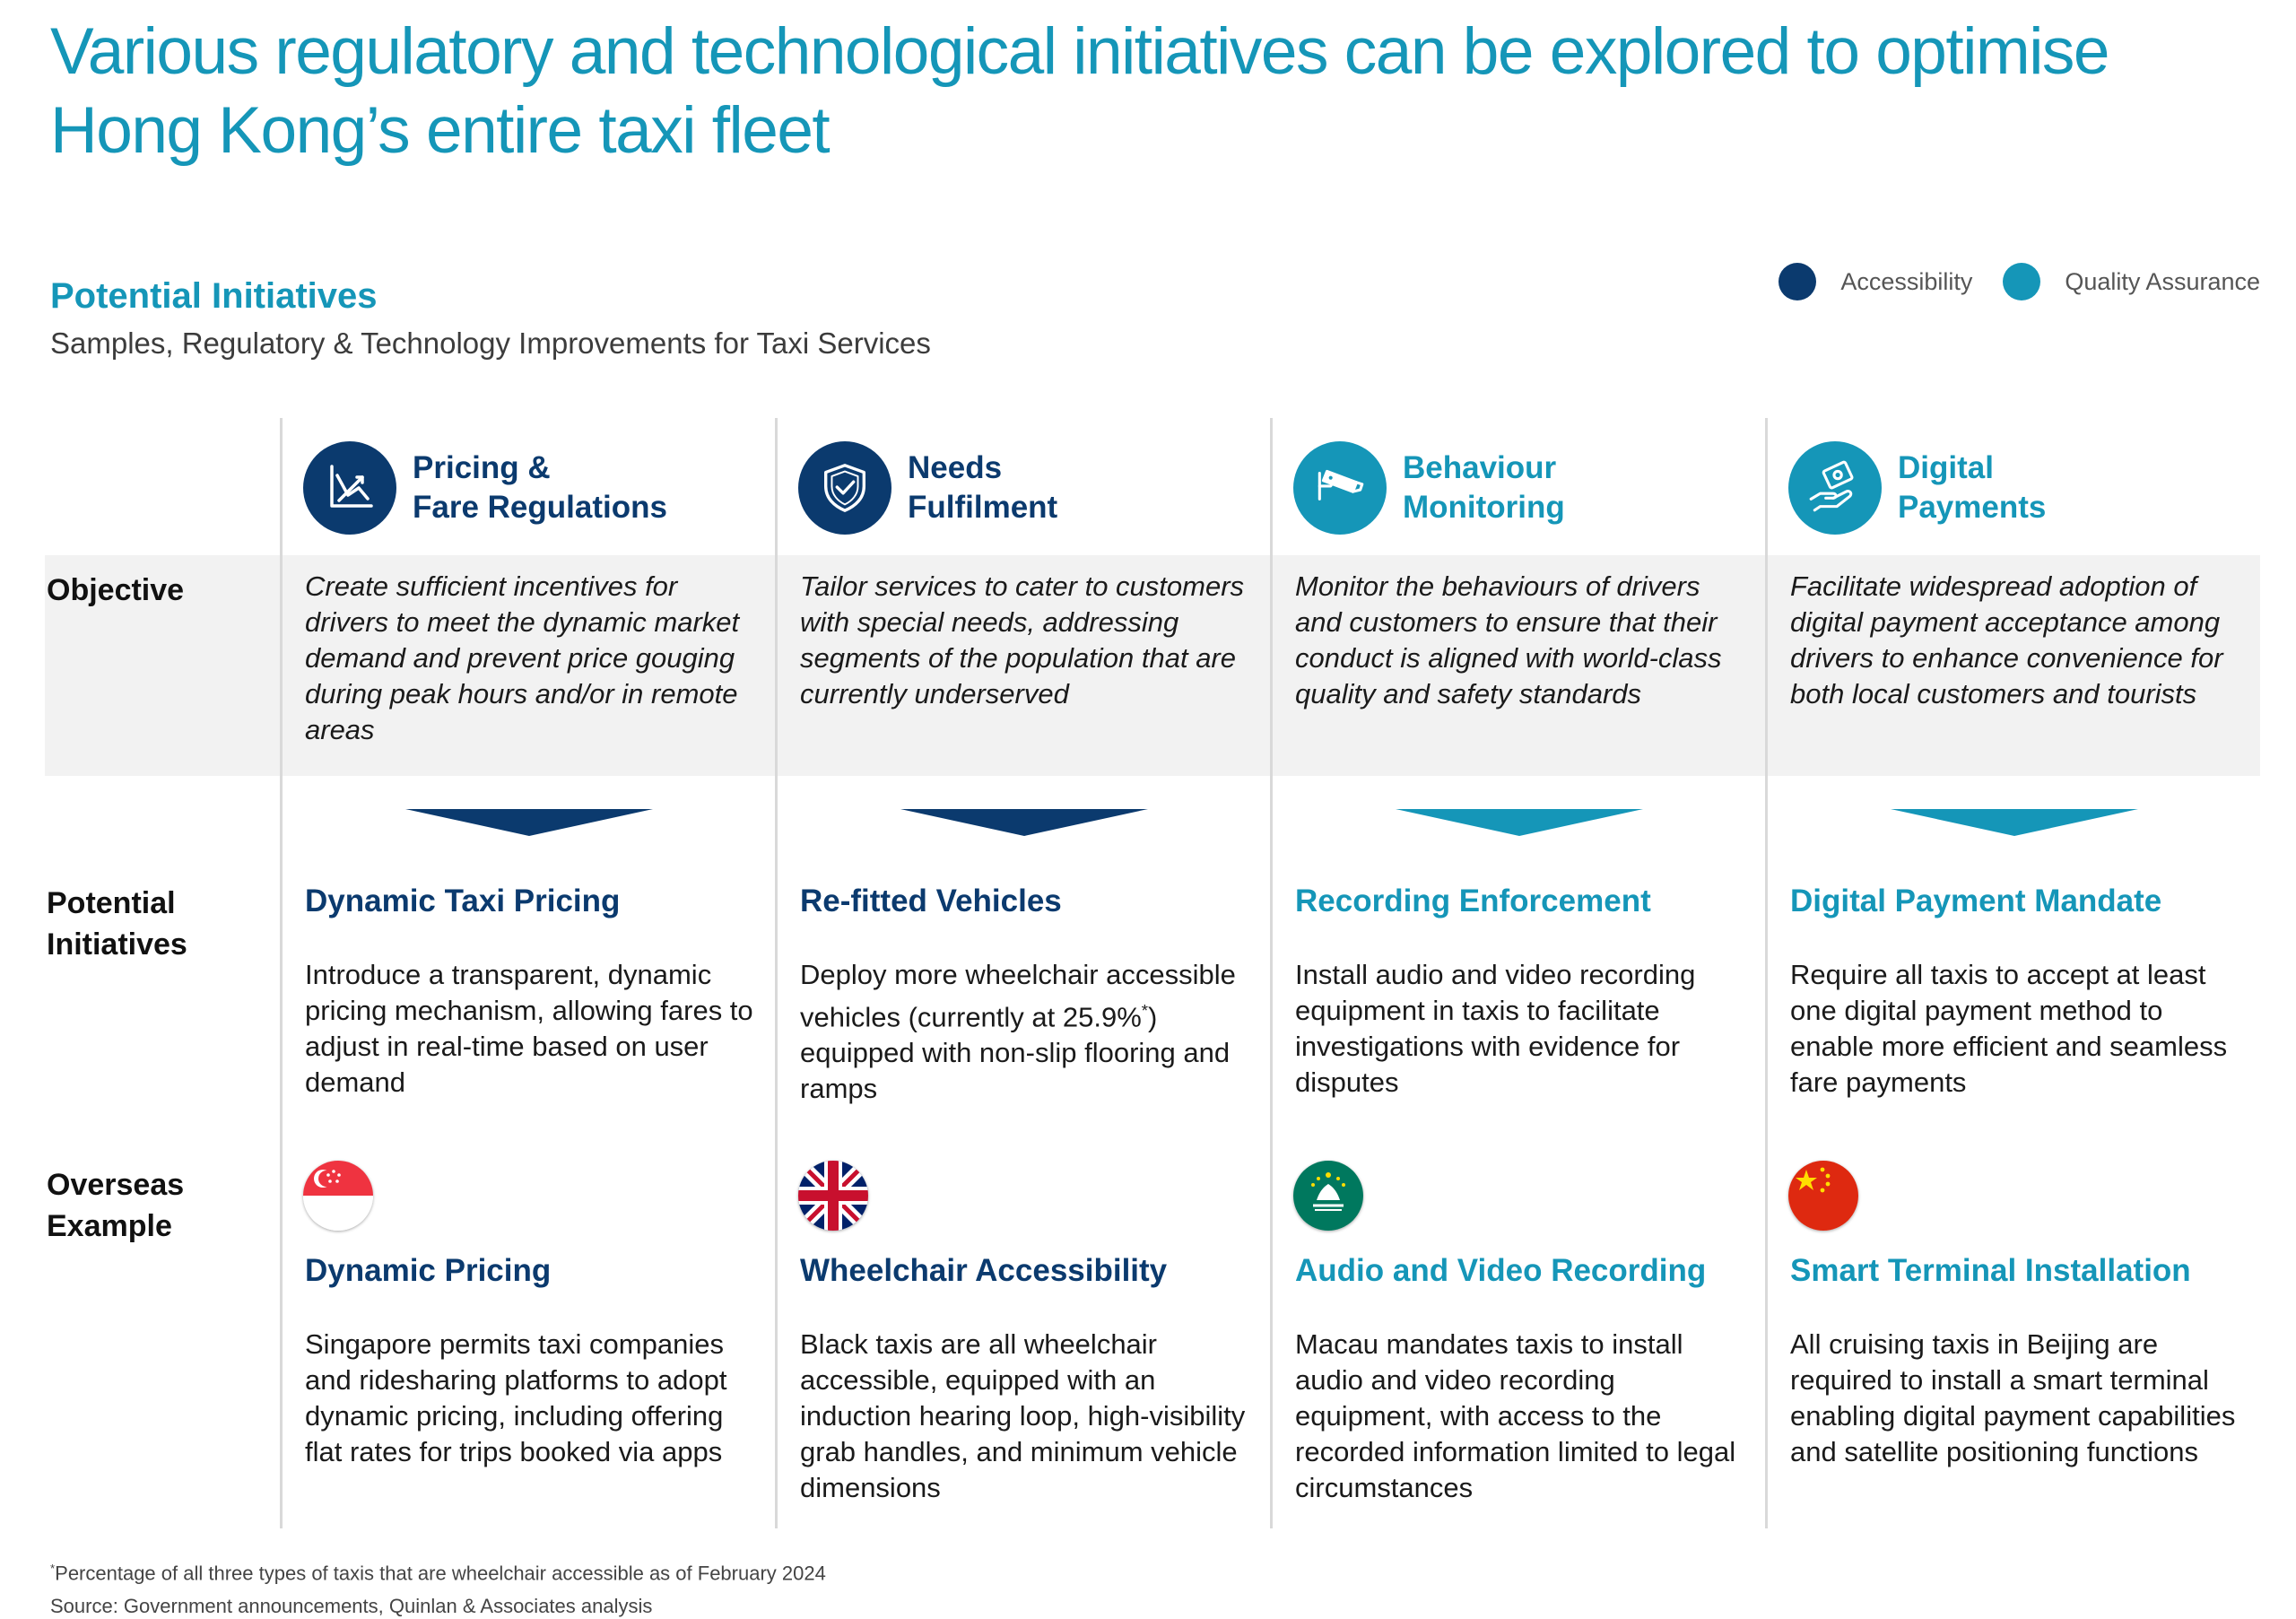  What do you see at coordinates (1990, 1270) in the screenshot?
I see `example-title: Smart Terminal Installation` at bounding box center [1990, 1270].